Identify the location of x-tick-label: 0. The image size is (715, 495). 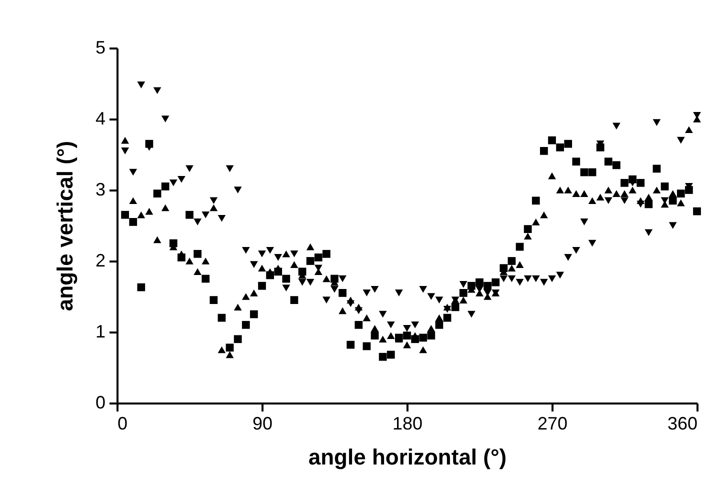
(123, 424).